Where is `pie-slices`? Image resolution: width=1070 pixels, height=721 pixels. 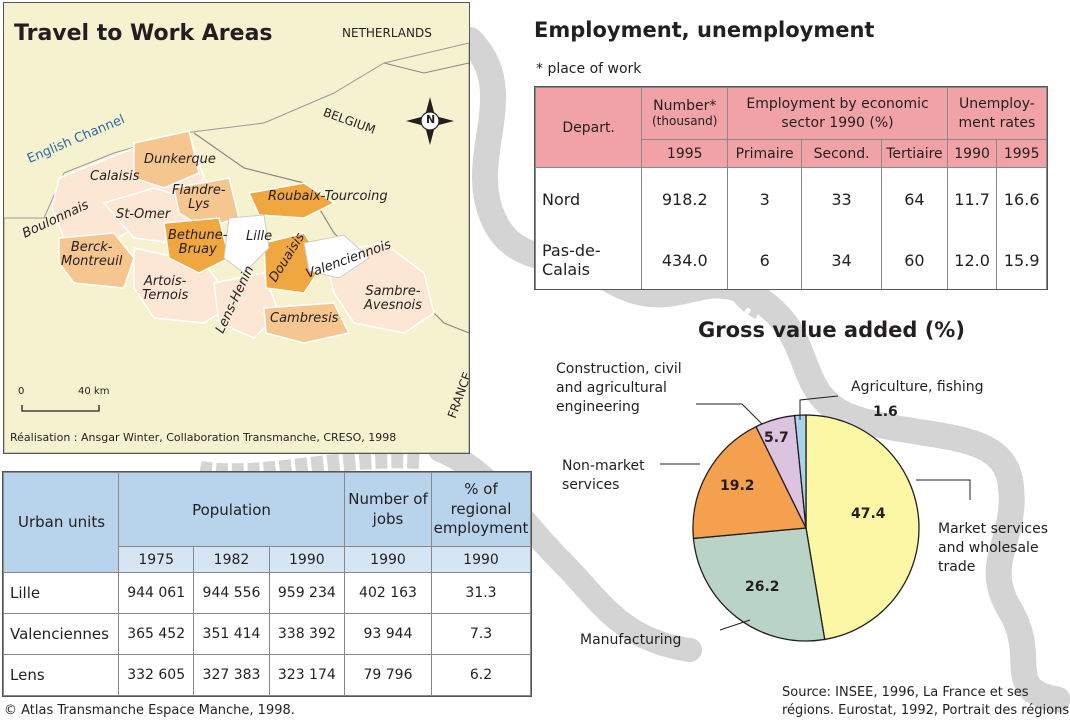 pie-slices is located at coordinates (806, 528).